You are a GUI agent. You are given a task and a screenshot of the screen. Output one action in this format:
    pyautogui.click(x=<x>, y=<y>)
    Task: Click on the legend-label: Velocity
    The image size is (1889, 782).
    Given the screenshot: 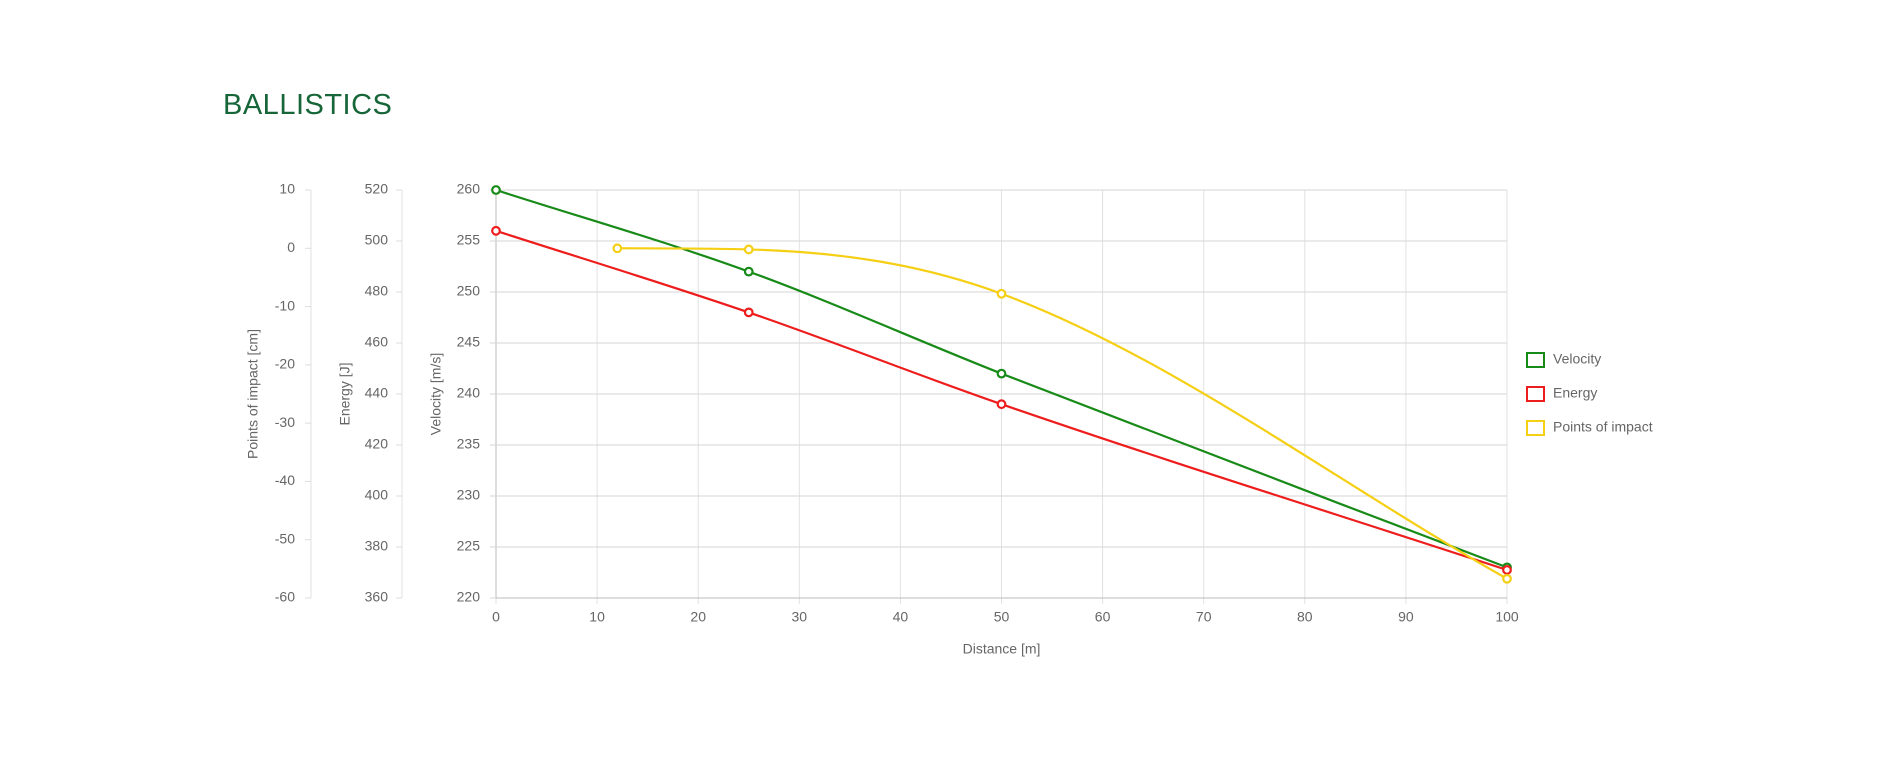 What is the action you would take?
    pyautogui.click(x=1577, y=359)
    